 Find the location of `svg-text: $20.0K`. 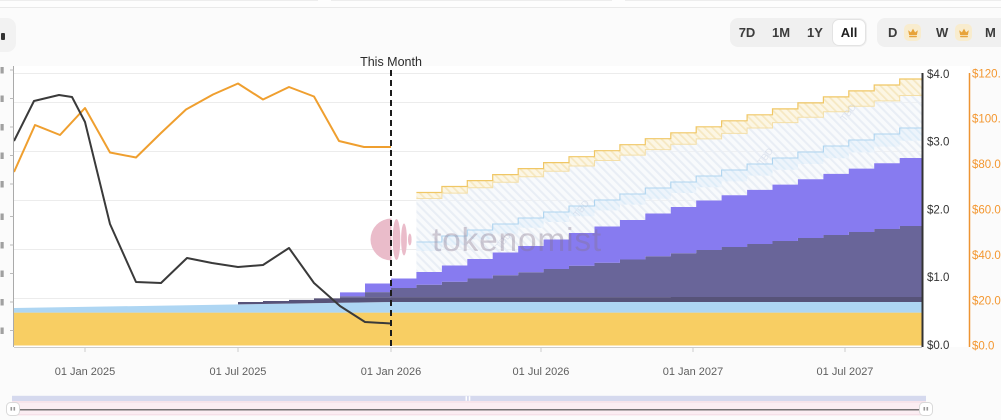

svg-text: $20.0K is located at coordinates (986, 301).